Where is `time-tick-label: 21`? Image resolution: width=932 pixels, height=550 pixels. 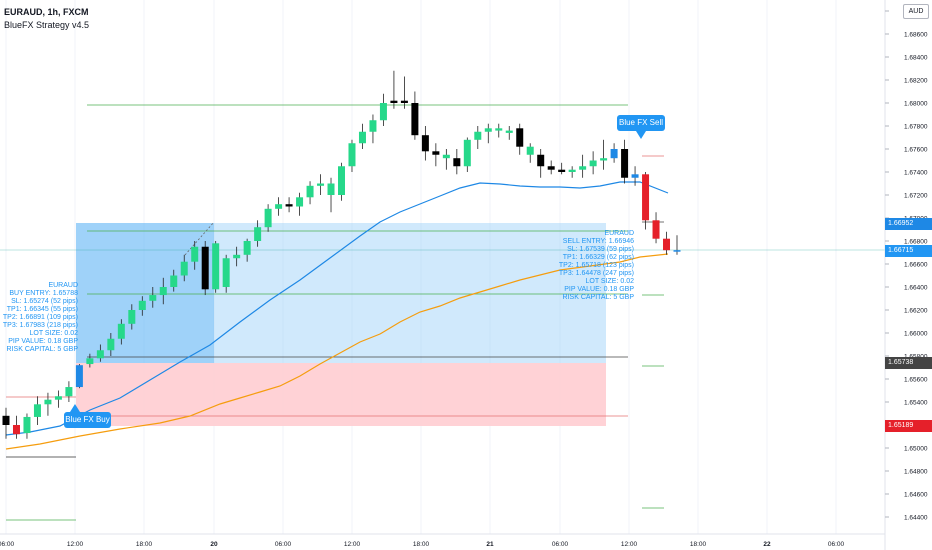 time-tick-label: 21 is located at coordinates (490, 544).